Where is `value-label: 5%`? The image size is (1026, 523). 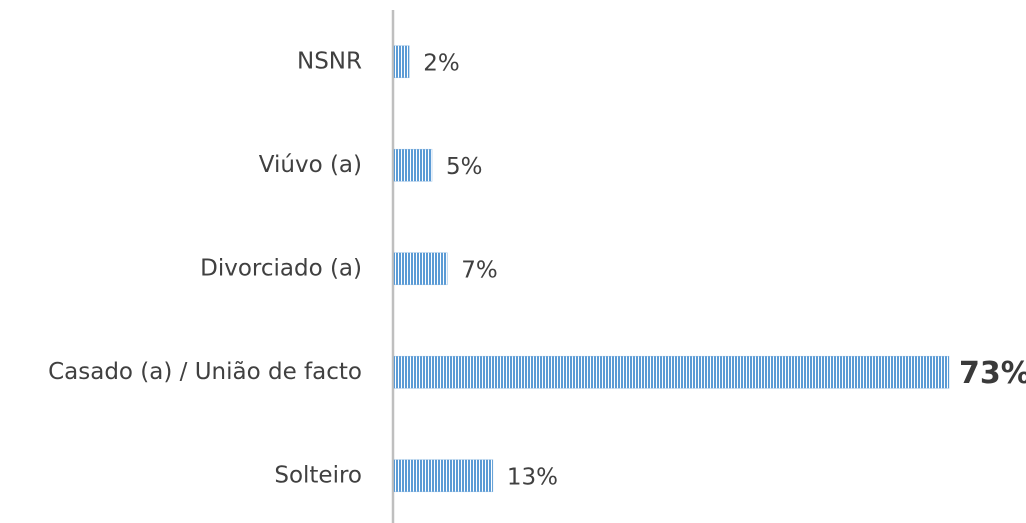
value-label: 5% is located at coordinates (464, 167).